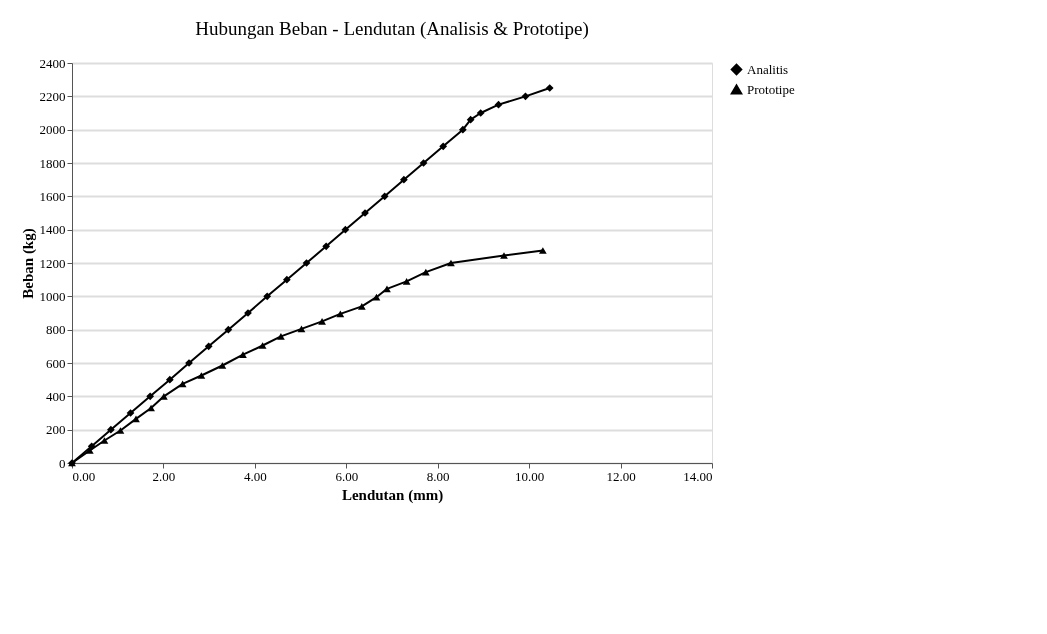 The image size is (1047, 634). I want to click on y-tick-label: 600, so click(56, 363).